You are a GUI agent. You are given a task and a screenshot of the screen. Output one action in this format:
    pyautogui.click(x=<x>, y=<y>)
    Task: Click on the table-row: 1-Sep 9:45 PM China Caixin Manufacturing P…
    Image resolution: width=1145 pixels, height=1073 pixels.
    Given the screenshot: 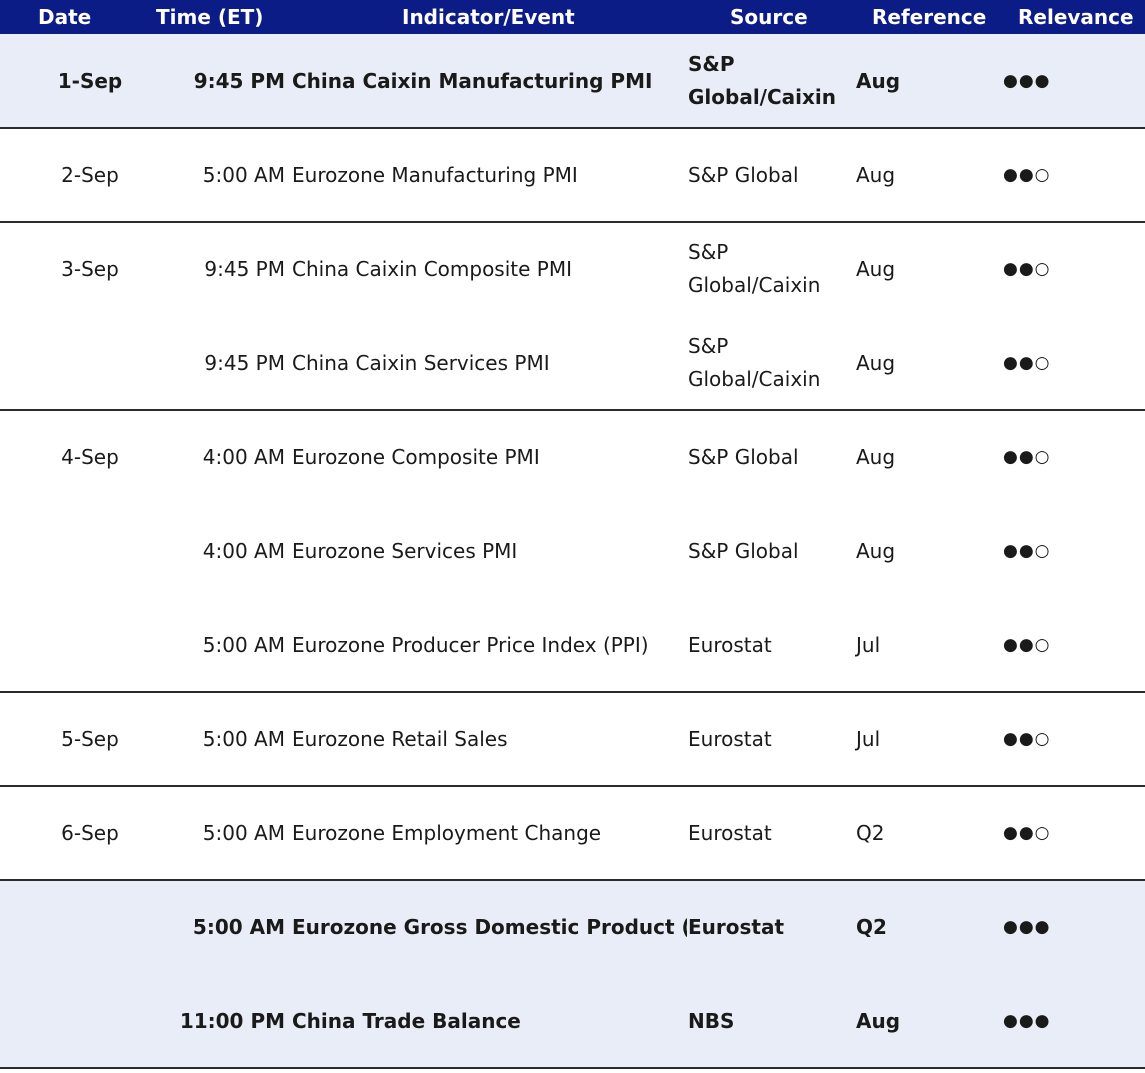 What is the action you would take?
    pyautogui.click(x=572, y=81)
    